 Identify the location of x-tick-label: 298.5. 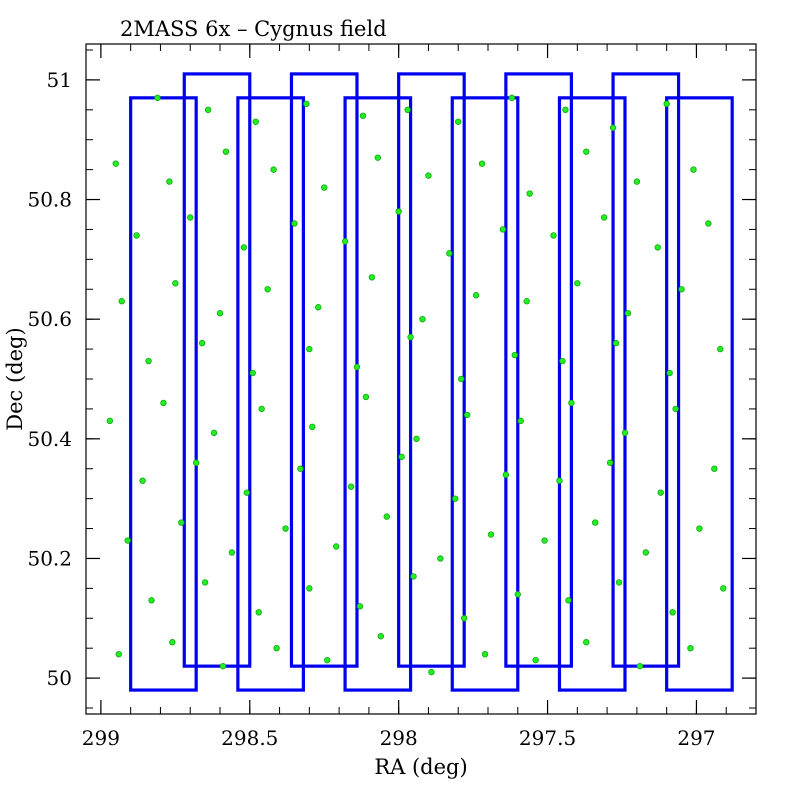
(249, 738).